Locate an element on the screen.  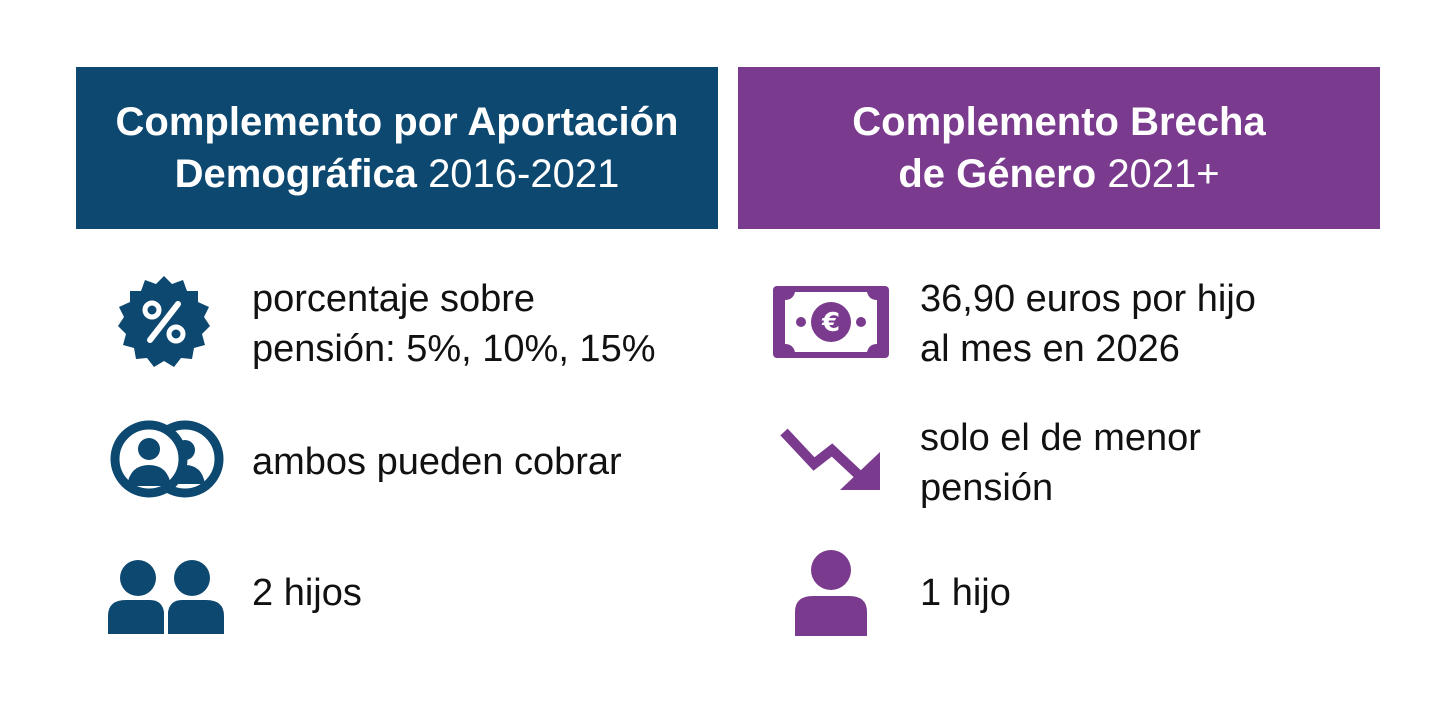
right-title-line1: Complemento Brecha is located at coordinates (1058, 122).